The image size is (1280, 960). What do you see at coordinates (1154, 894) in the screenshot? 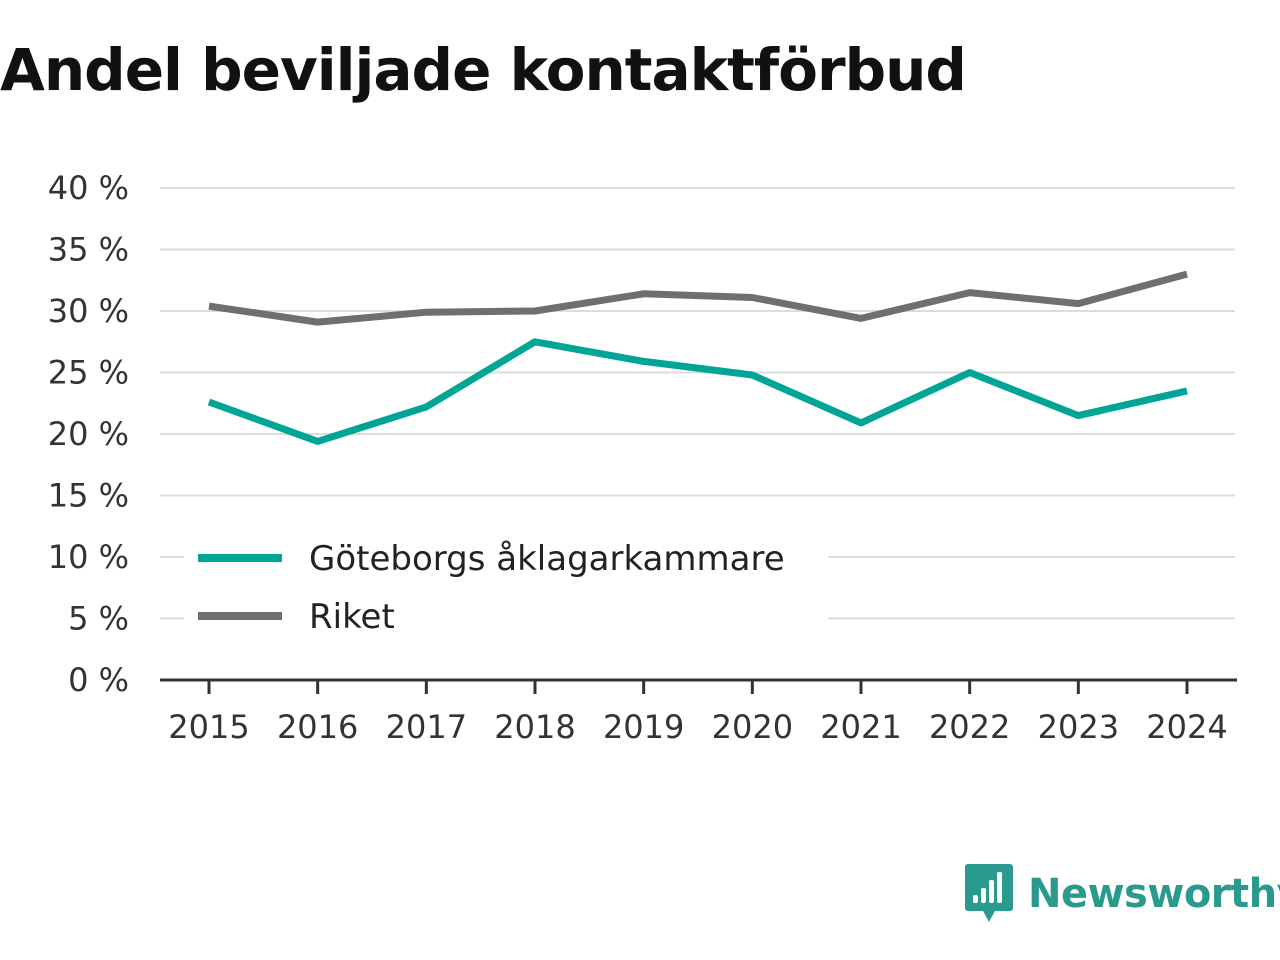
I see `brand-name: Newsworthy` at bounding box center [1154, 894].